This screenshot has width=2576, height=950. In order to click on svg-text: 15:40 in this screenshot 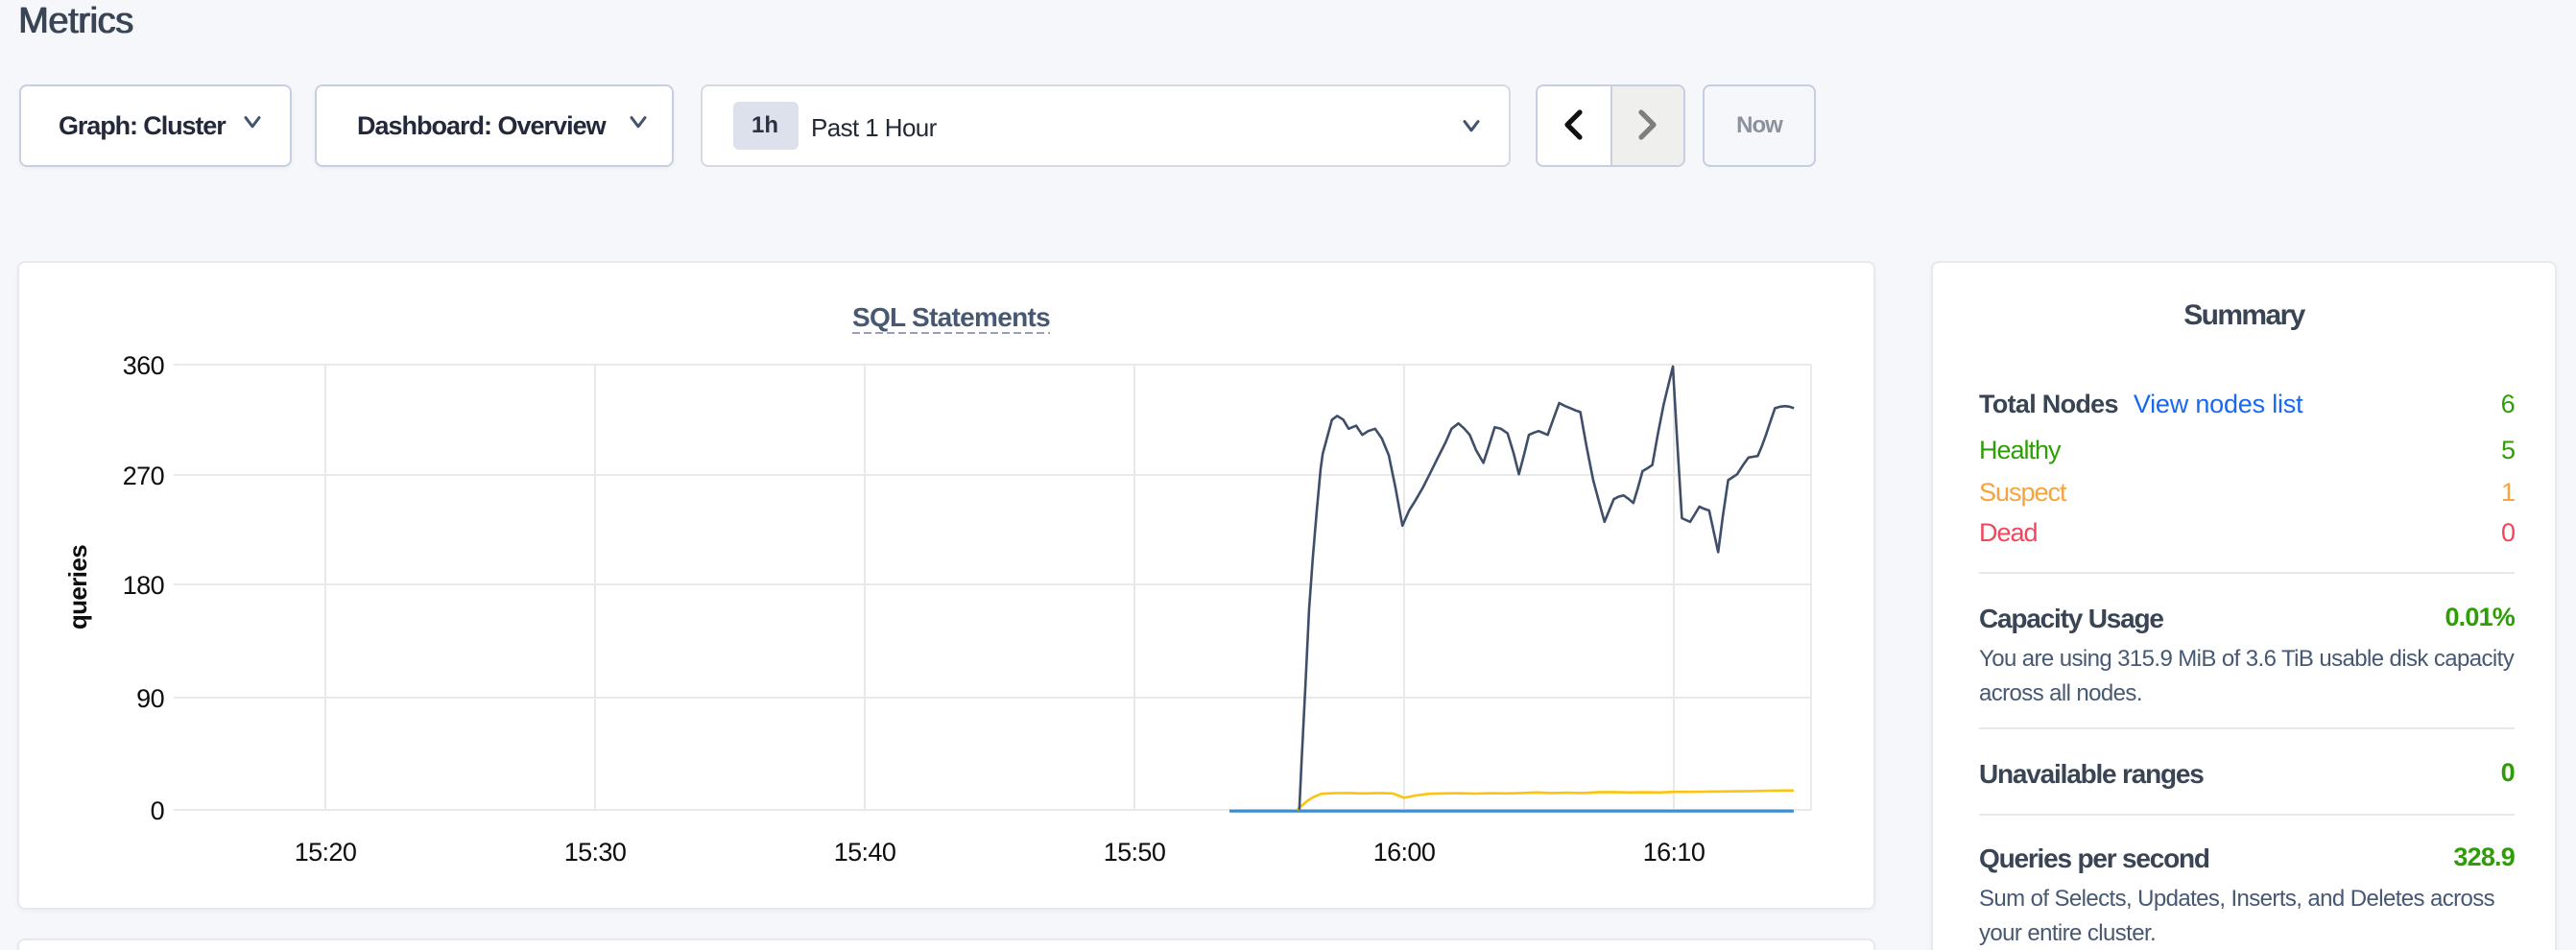, I will do `click(865, 852)`.